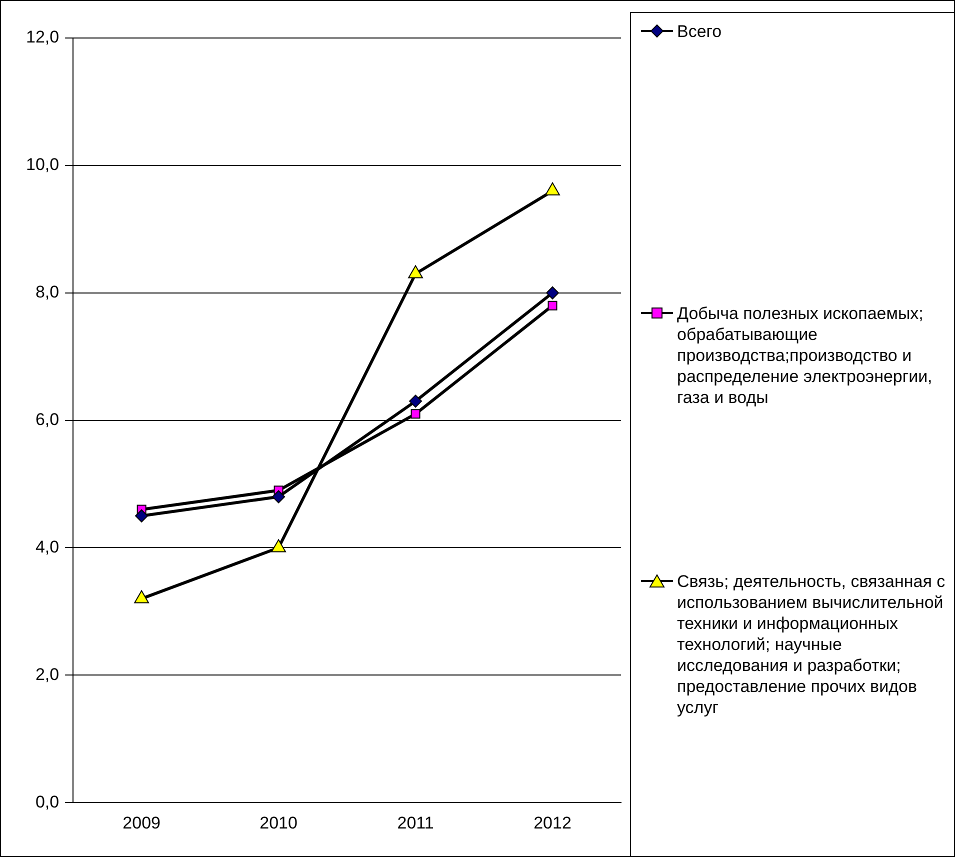 The image size is (955, 857). Describe the element at coordinates (415, 822) in the screenshot. I see `x-tick-label: 2011` at that location.